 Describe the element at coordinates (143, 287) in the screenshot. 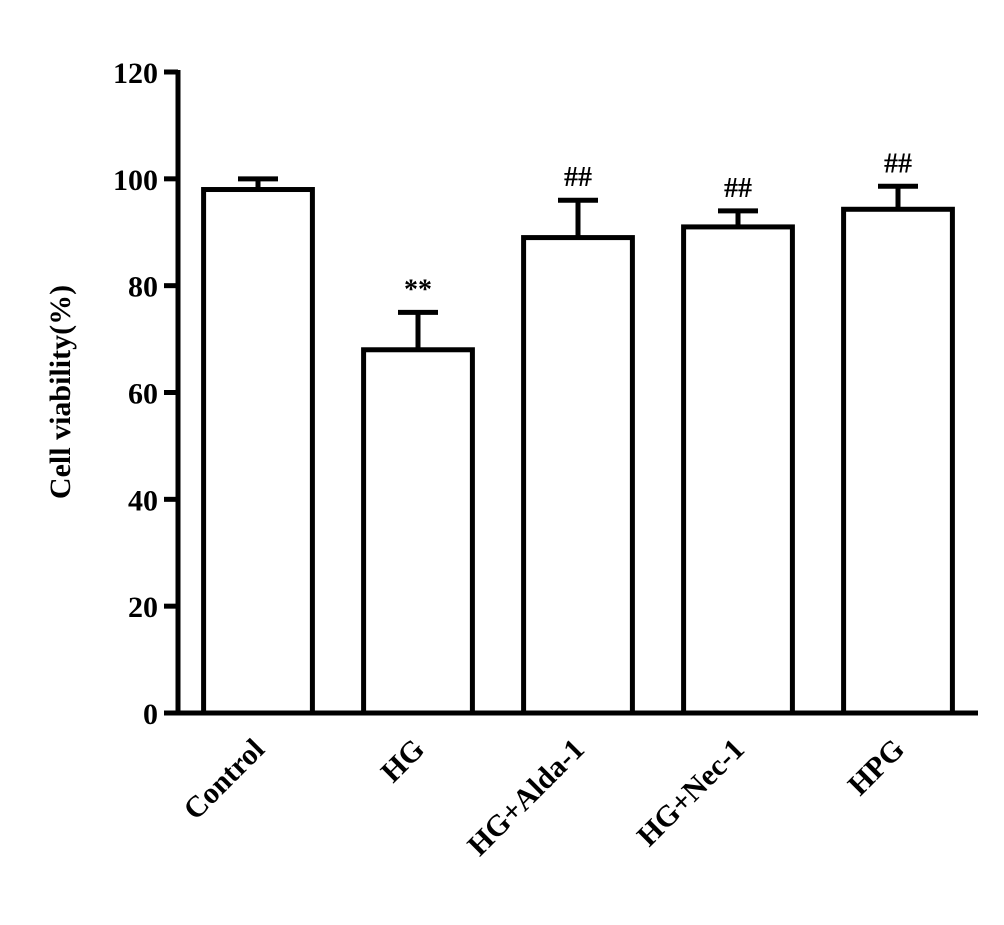

I see `y-tick-label: 80` at that location.